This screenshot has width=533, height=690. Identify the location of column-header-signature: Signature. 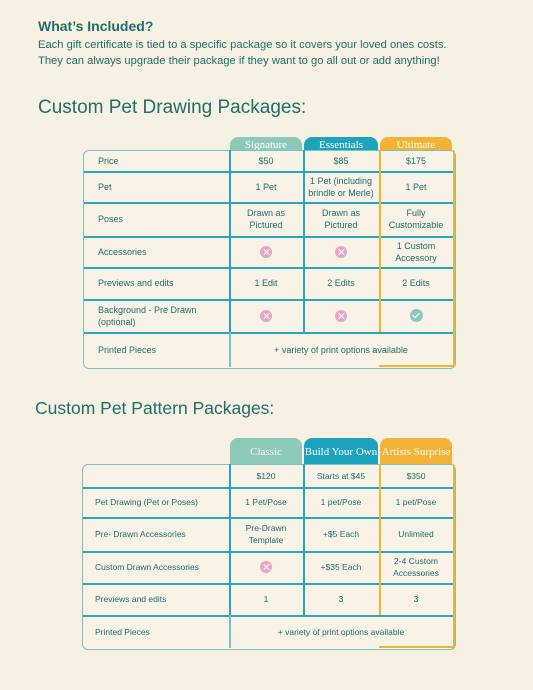
(266, 144).